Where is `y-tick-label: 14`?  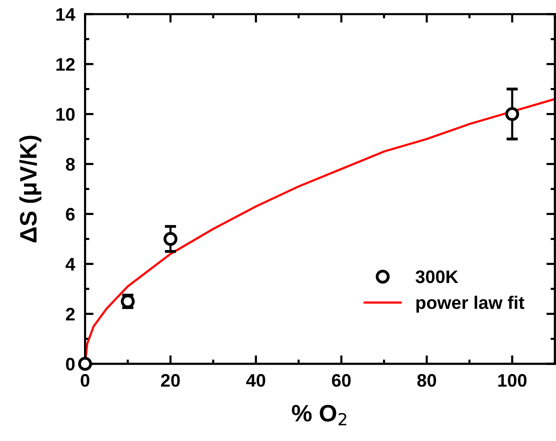
y-tick-label: 14 is located at coordinates (66, 14).